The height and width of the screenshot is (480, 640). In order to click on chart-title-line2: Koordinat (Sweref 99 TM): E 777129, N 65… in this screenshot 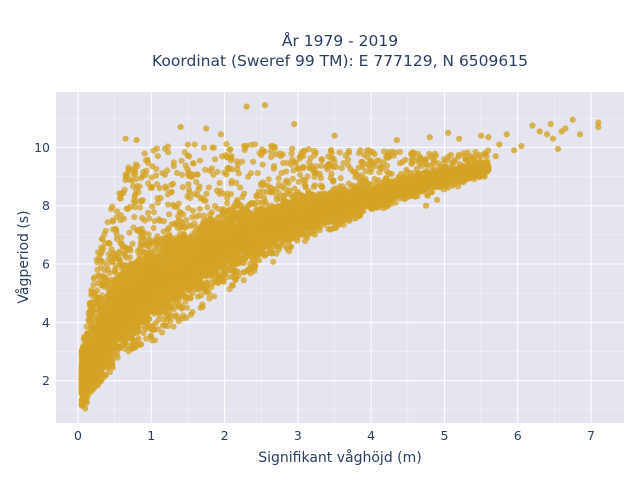, I will do `click(340, 61)`.